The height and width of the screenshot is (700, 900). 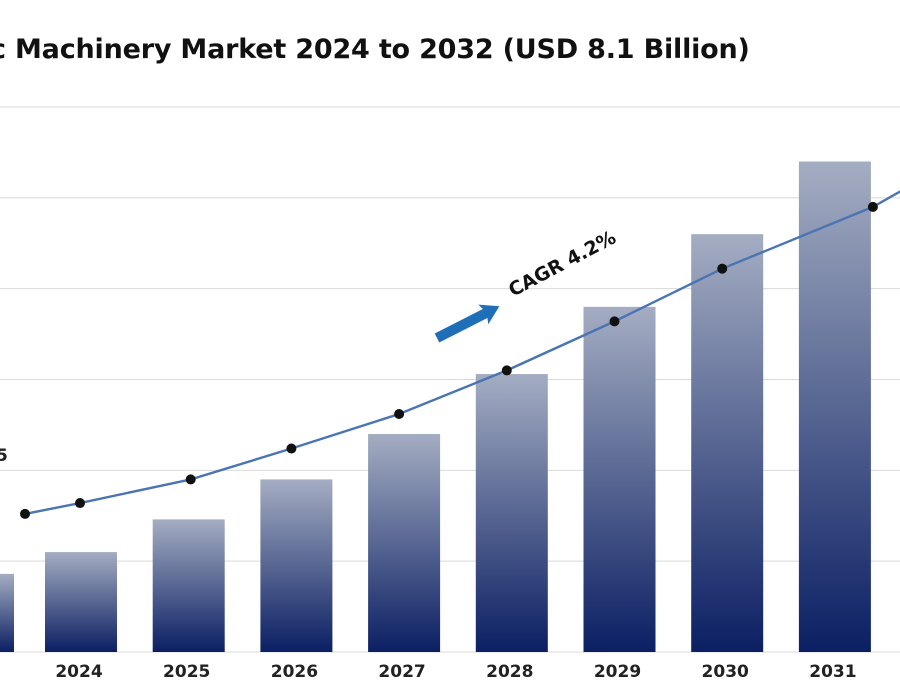 What do you see at coordinates (509, 672) in the screenshot?
I see `x-tick-label: 2028` at bounding box center [509, 672].